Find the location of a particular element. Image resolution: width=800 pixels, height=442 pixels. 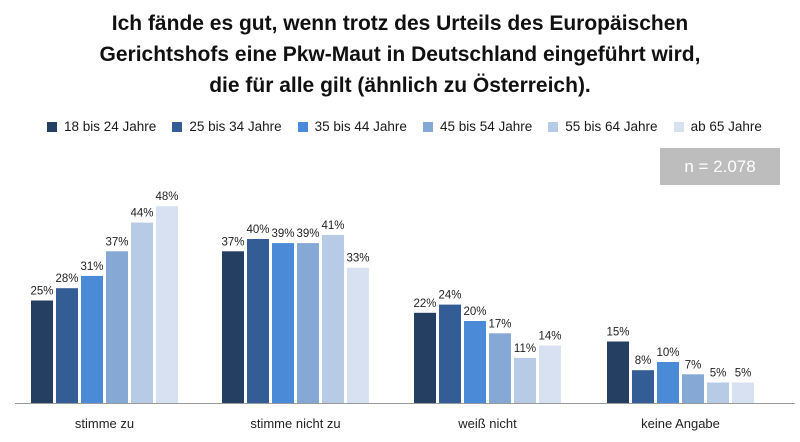

legend-item: 35 bis 44 Jahre is located at coordinates (352, 126).